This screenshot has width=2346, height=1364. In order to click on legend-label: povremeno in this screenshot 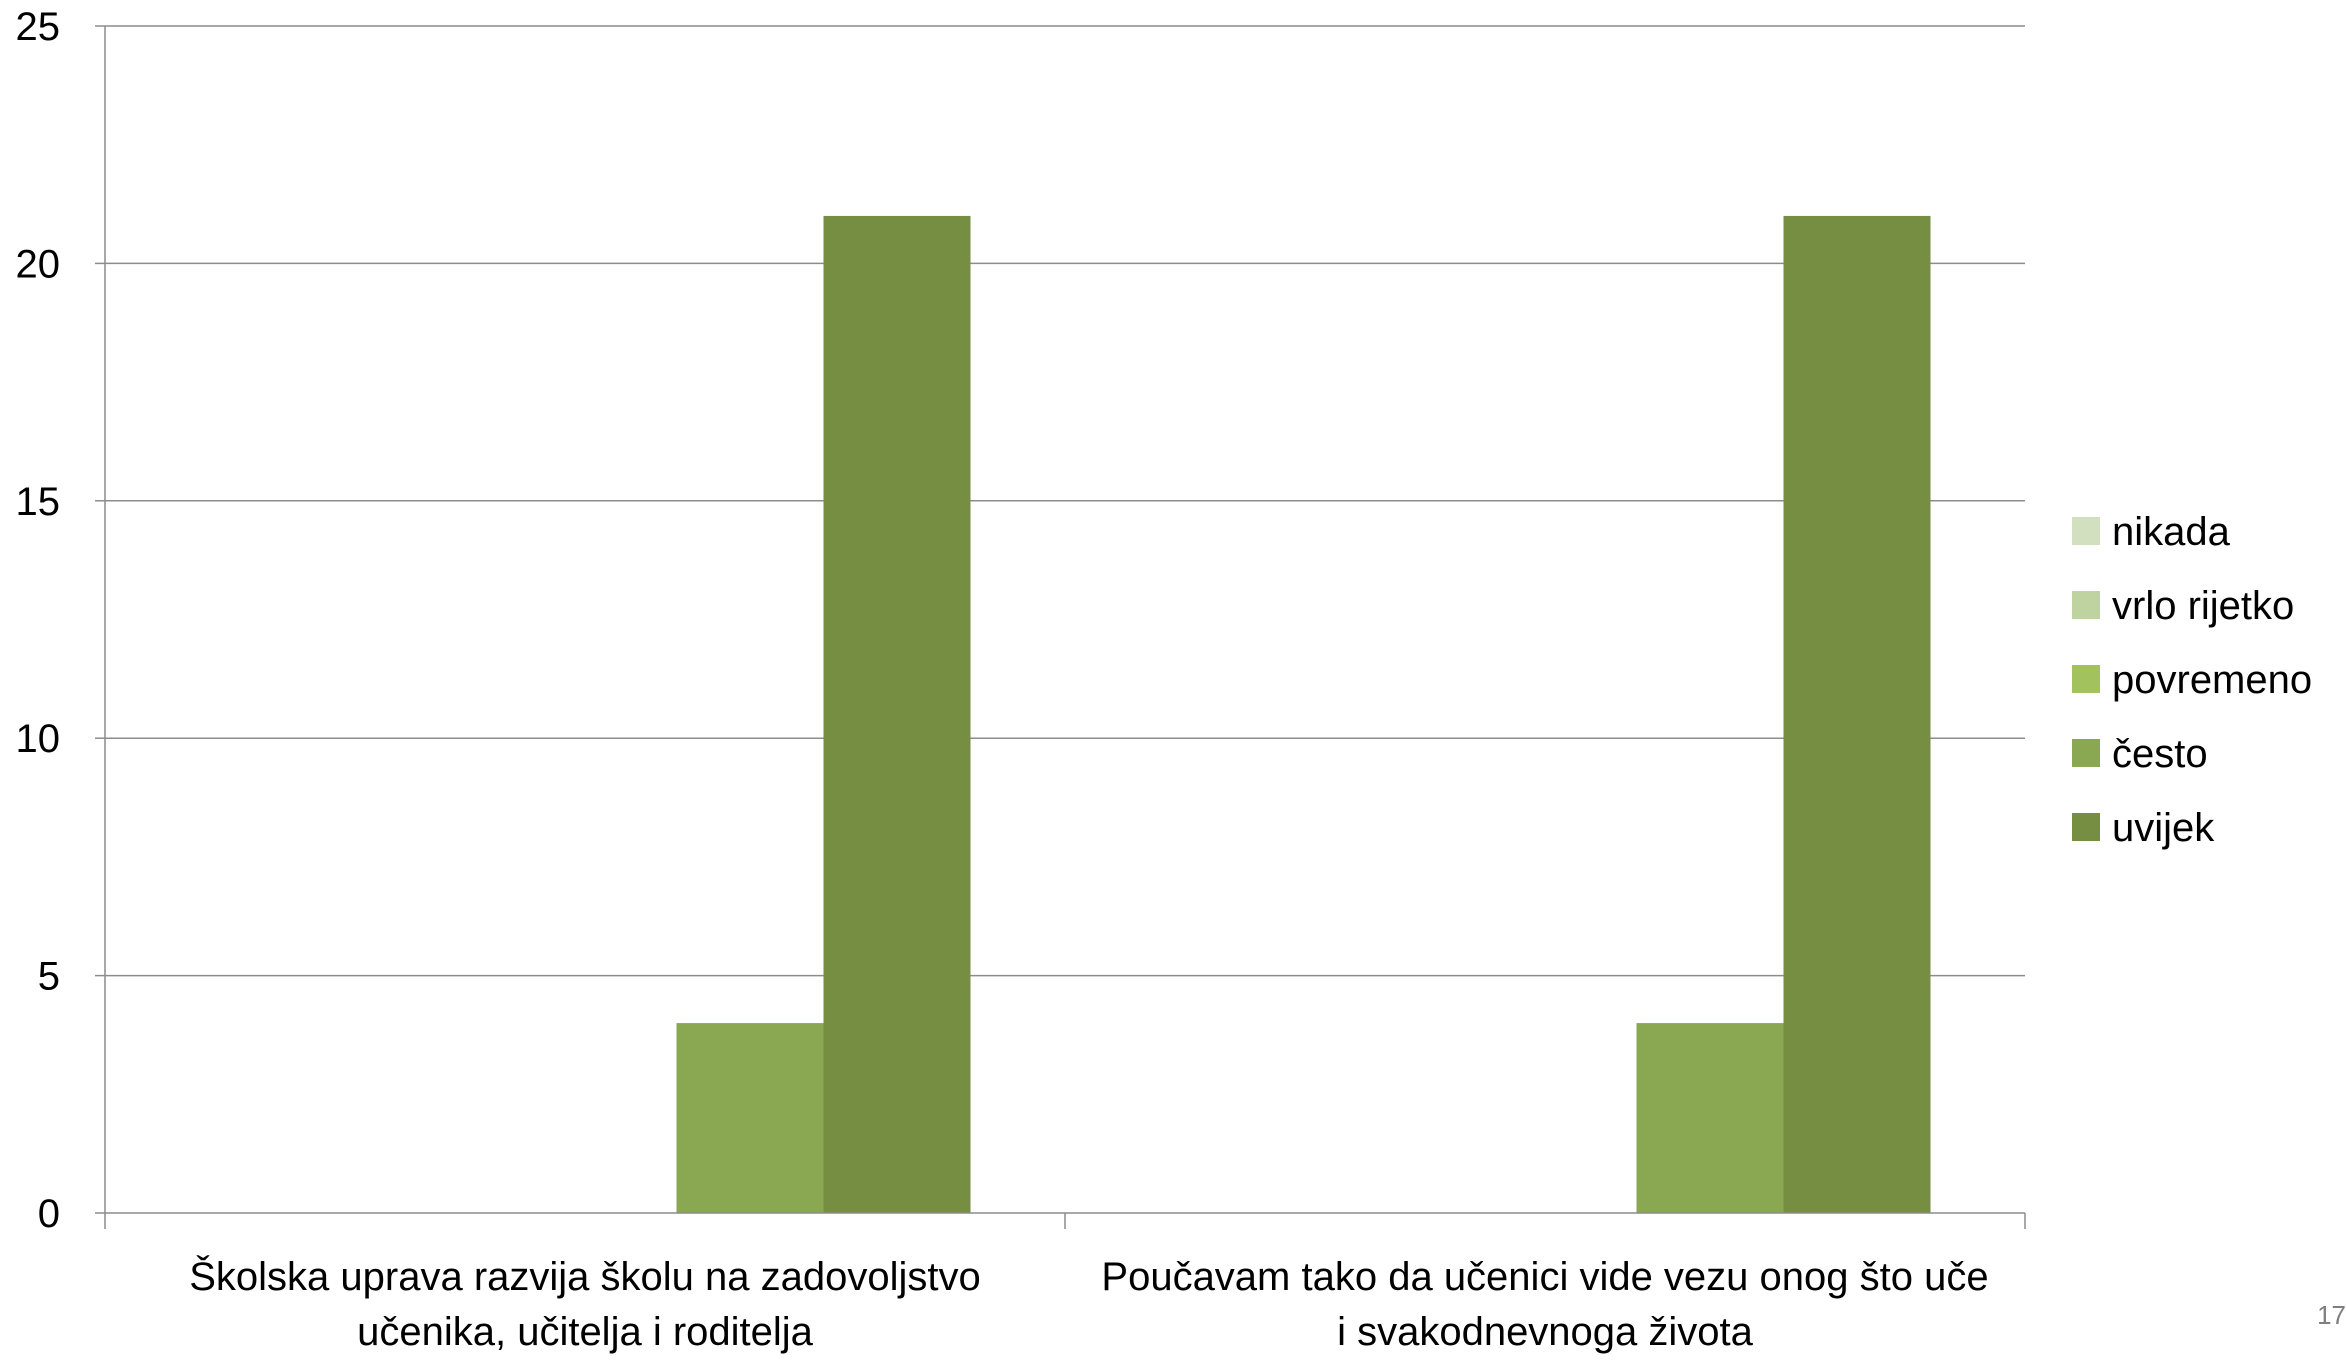, I will do `click(2212, 680)`.